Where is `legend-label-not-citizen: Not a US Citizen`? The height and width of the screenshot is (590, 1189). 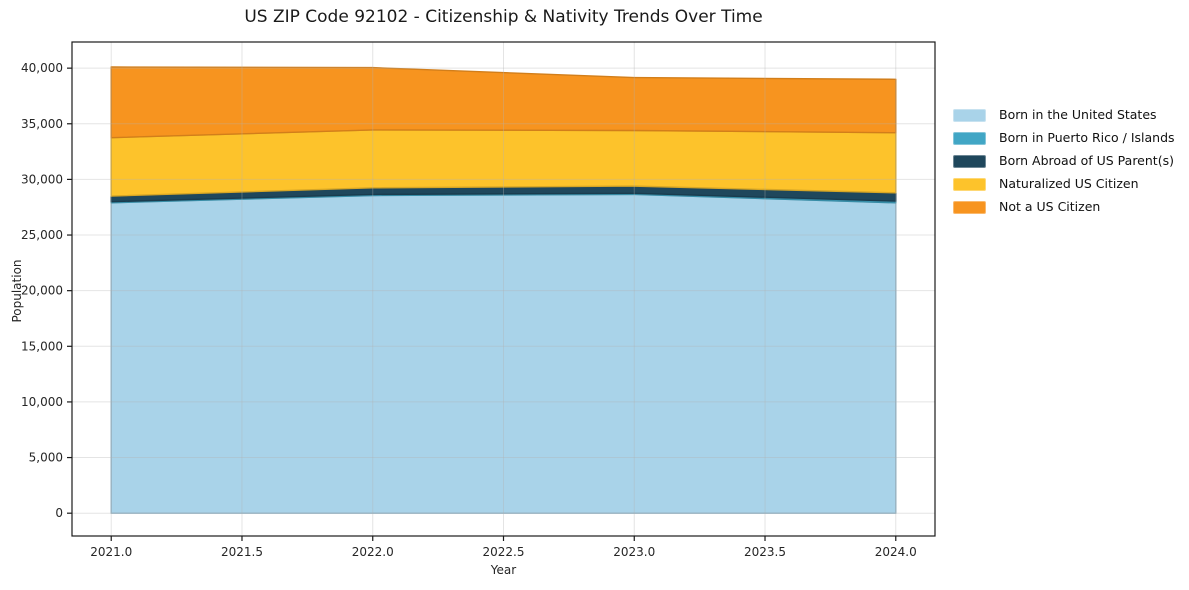 legend-label-not-citizen: Not a US Citizen is located at coordinates (1050, 207).